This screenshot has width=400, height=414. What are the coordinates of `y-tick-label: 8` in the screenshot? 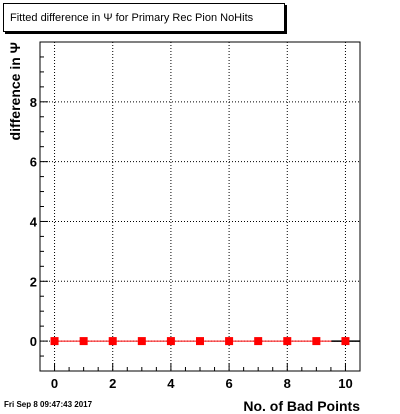 It's located at (33, 102).